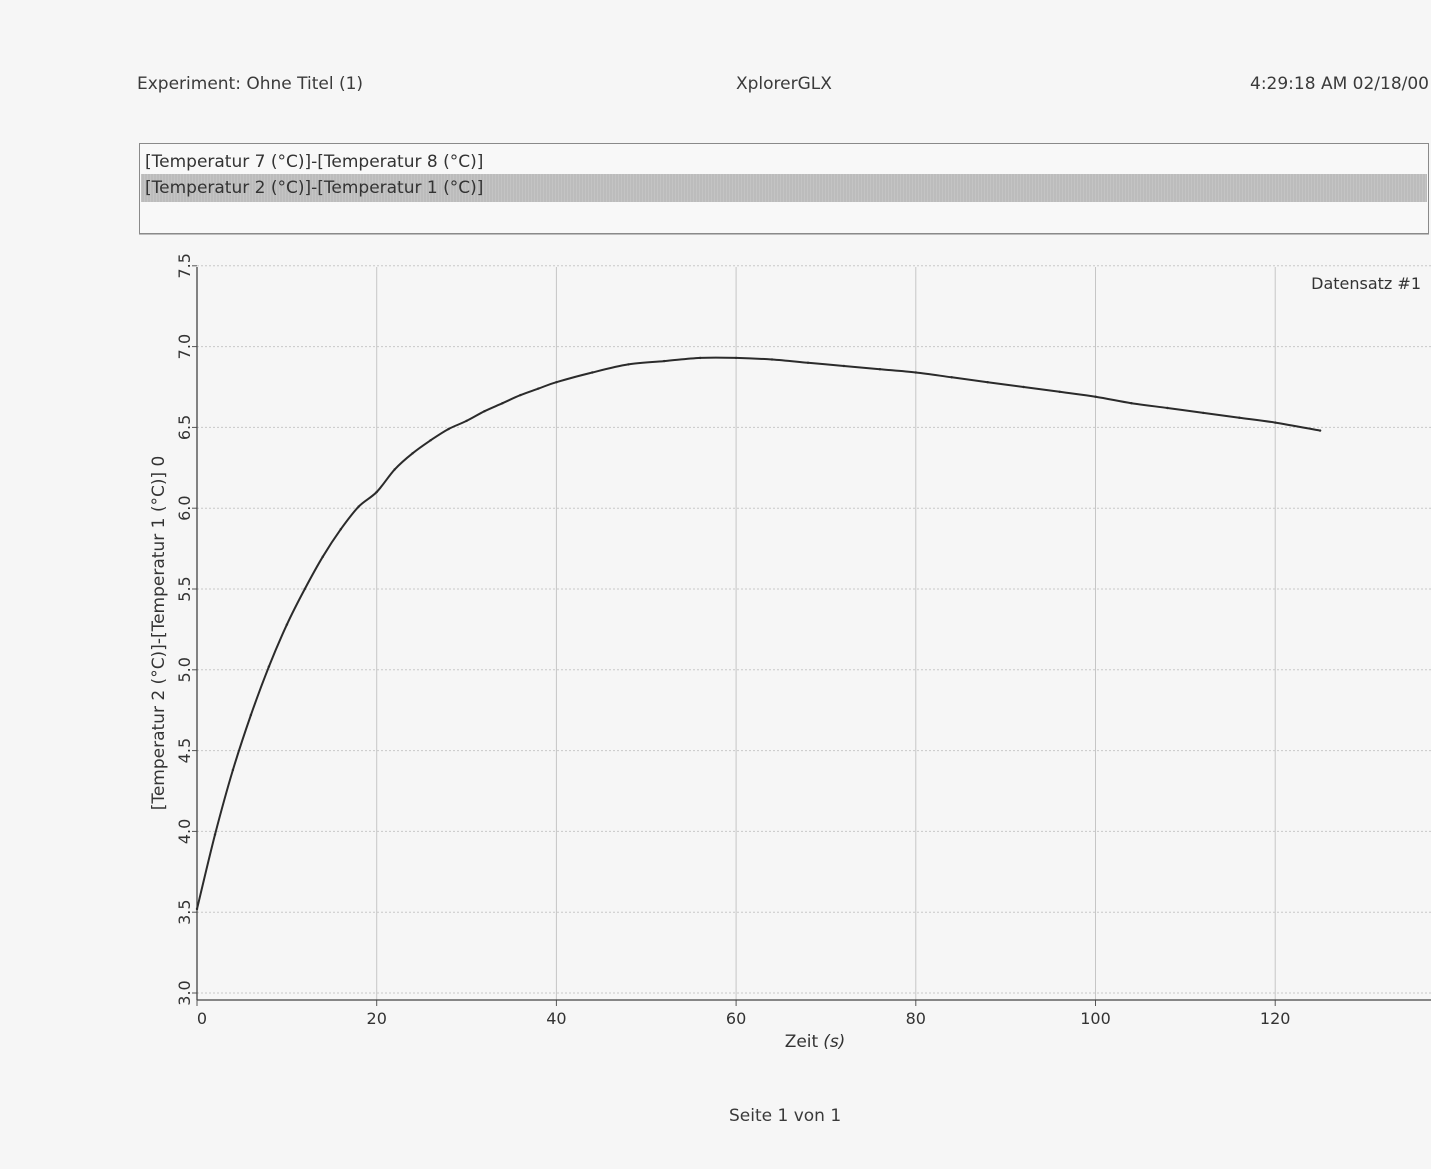 The width and height of the screenshot is (1431, 1169). What do you see at coordinates (556, 1018) in the screenshot?
I see `x-tick-label: 40` at bounding box center [556, 1018].